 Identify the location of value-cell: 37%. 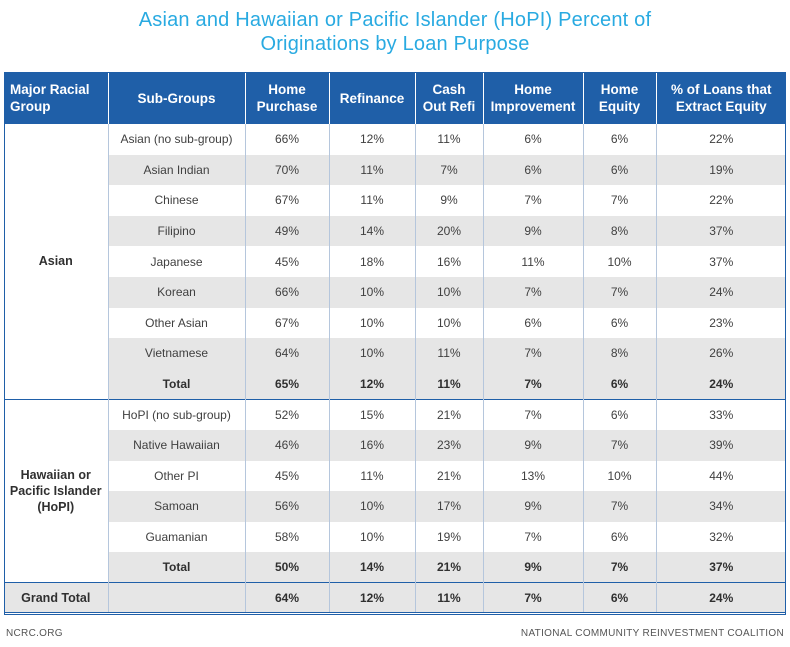
(721, 567).